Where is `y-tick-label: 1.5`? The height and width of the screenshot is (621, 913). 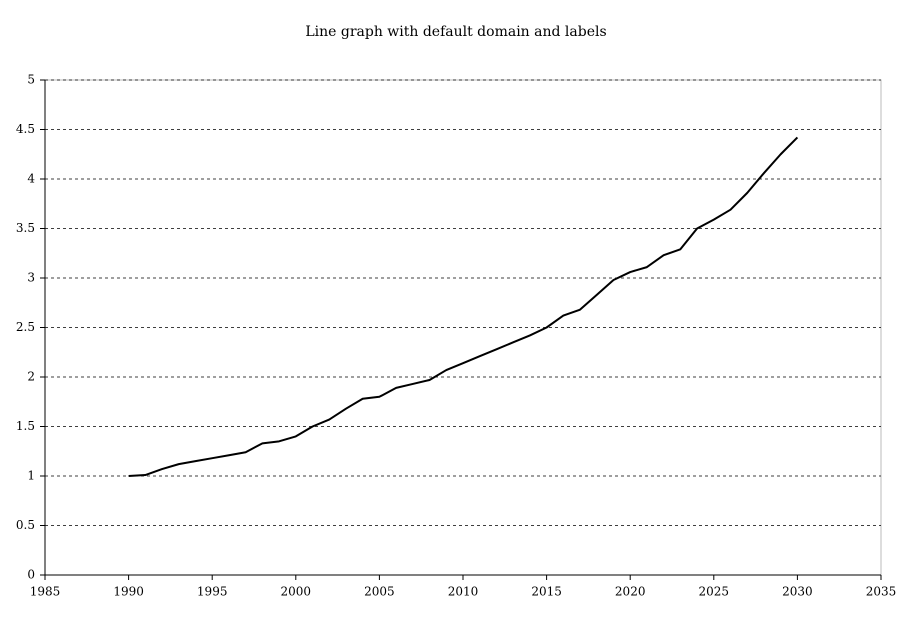
y-tick-label: 1.5 is located at coordinates (25, 426).